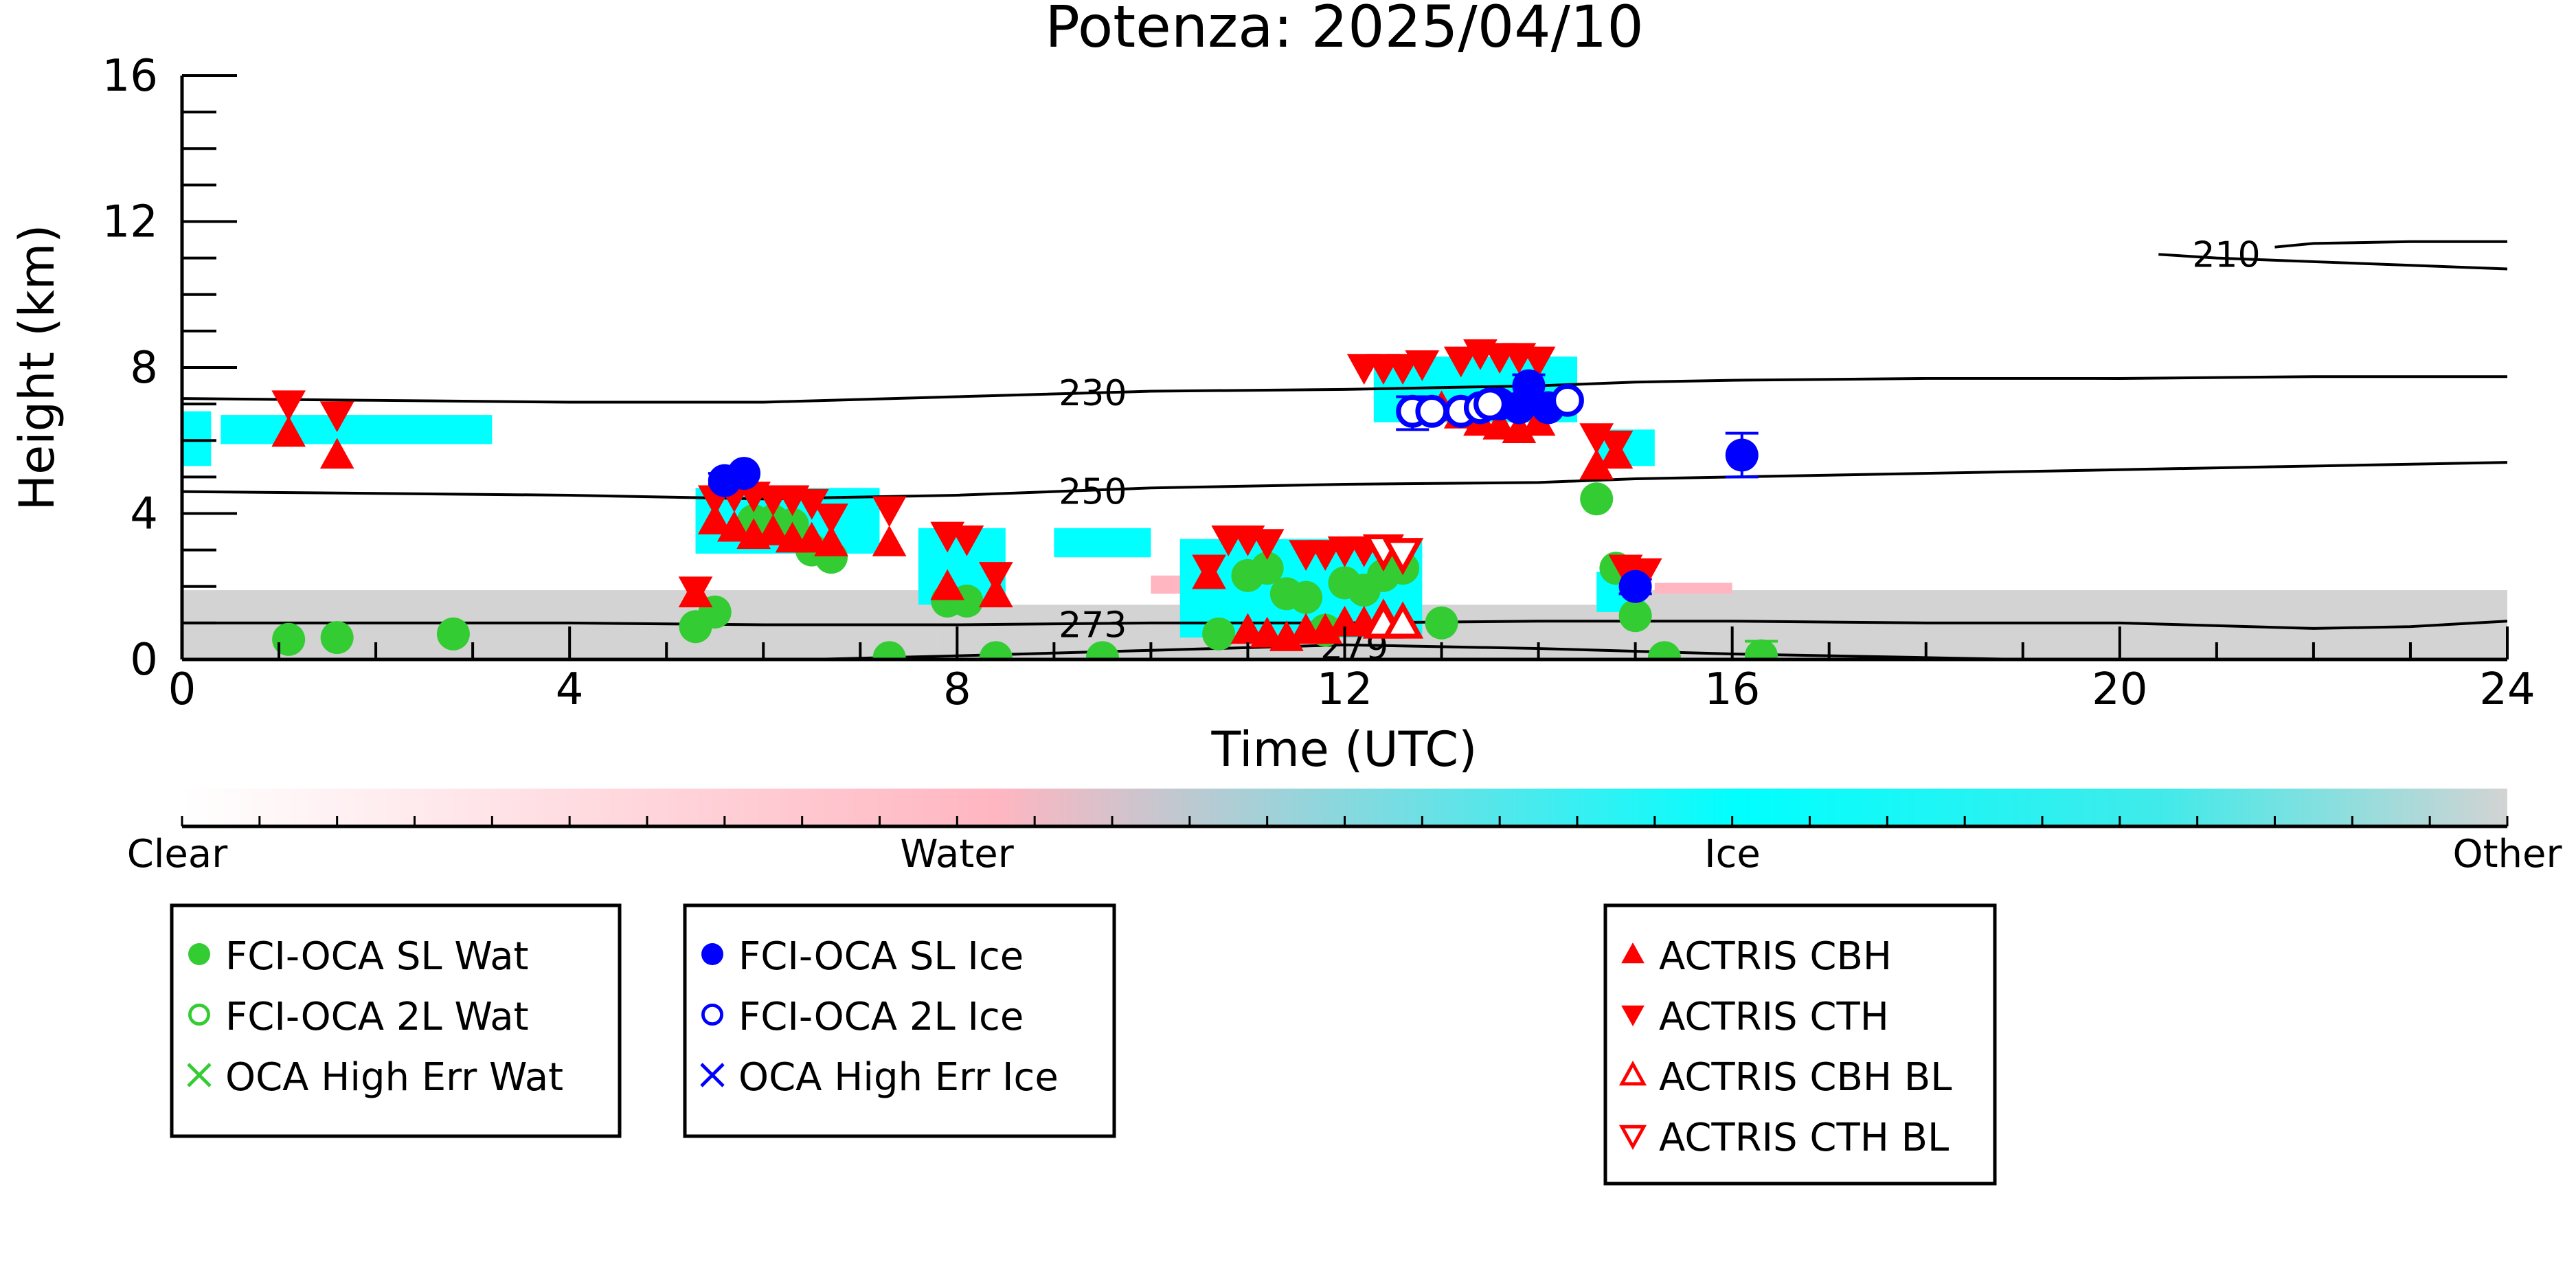  What do you see at coordinates (130, 222) in the screenshot?
I see `y-tick-label: 12` at bounding box center [130, 222].